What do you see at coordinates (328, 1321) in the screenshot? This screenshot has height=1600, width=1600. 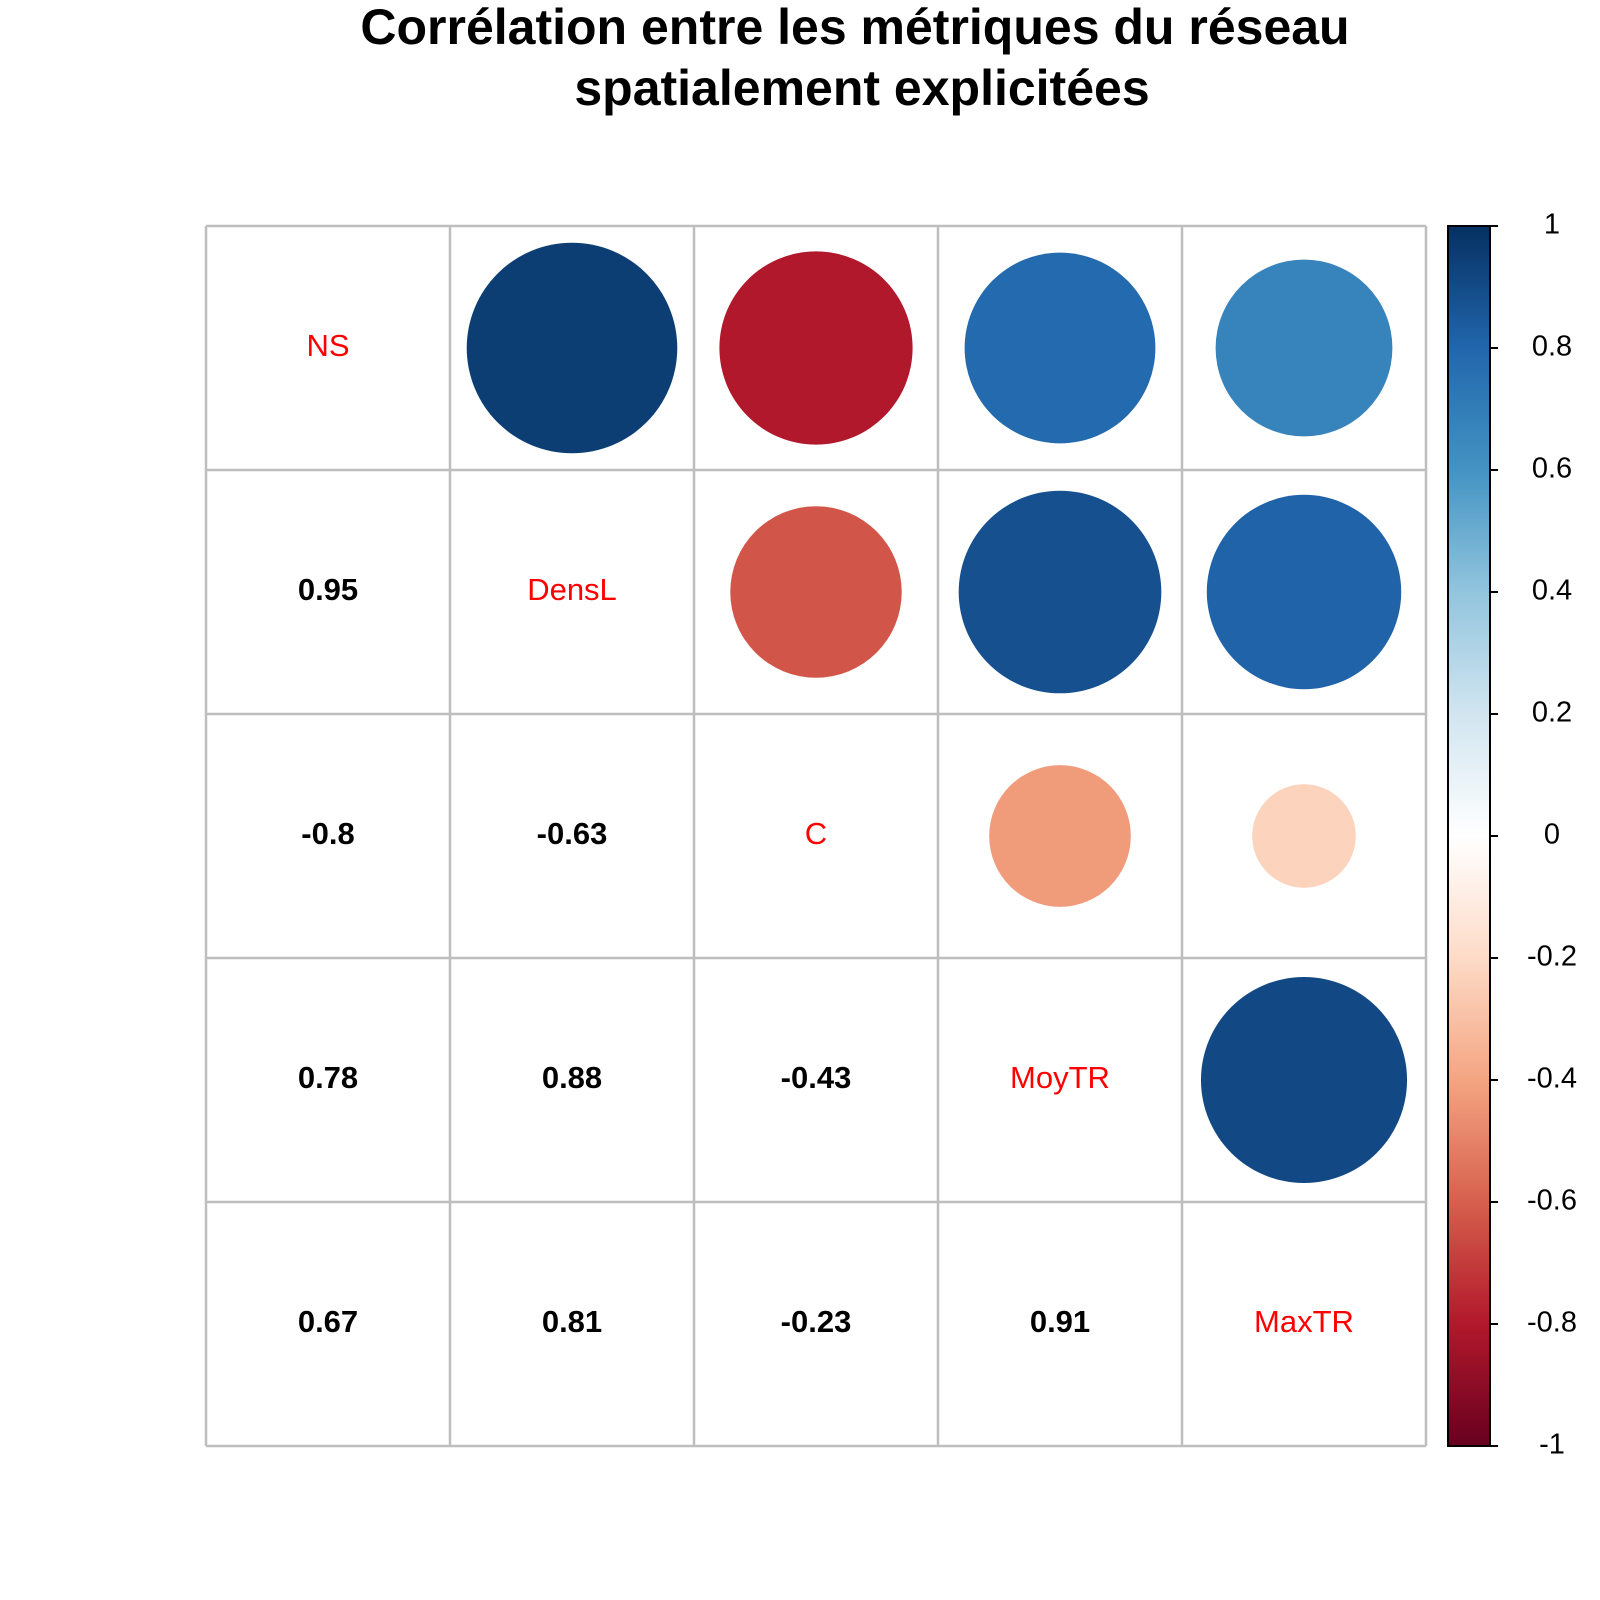 I see `correlation-value-maxtr-ns: 0.67` at bounding box center [328, 1321].